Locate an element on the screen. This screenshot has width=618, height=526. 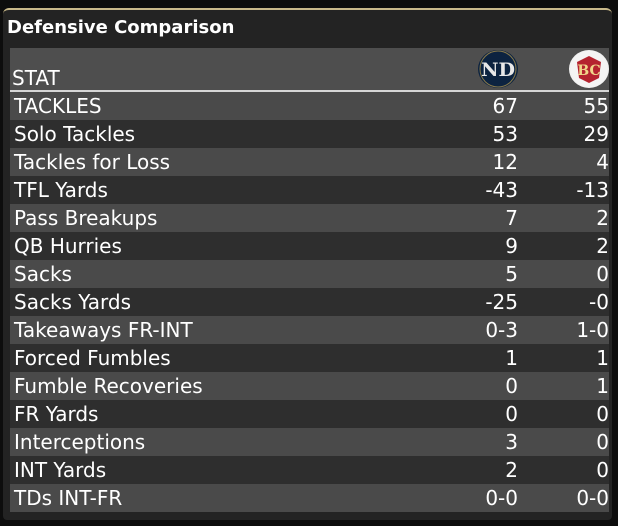
bc-value-cell: 55 is located at coordinates (596, 106).